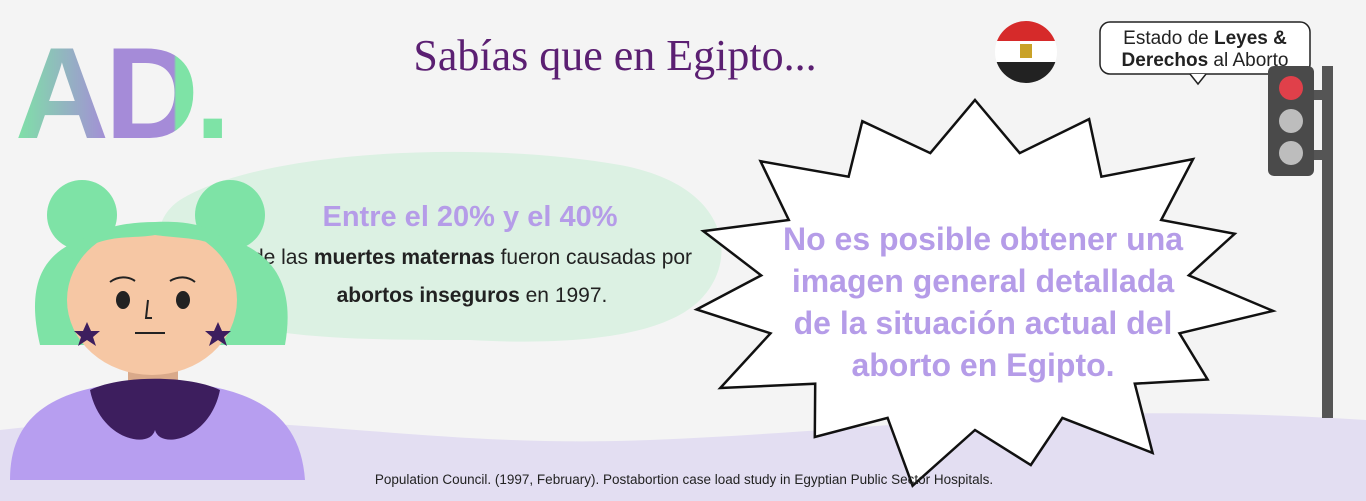 This screenshot has width=1366, height=501. Describe the element at coordinates (1198, 79) in the screenshot. I see `badge-pointer` at that location.